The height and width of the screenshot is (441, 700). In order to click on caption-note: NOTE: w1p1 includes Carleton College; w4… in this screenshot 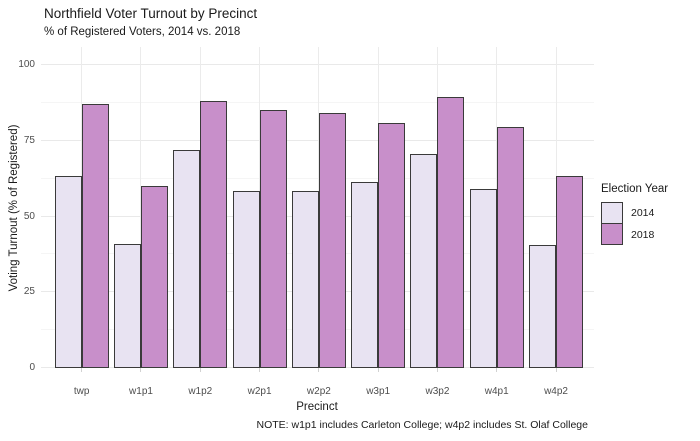, I will do `click(422, 425)`.